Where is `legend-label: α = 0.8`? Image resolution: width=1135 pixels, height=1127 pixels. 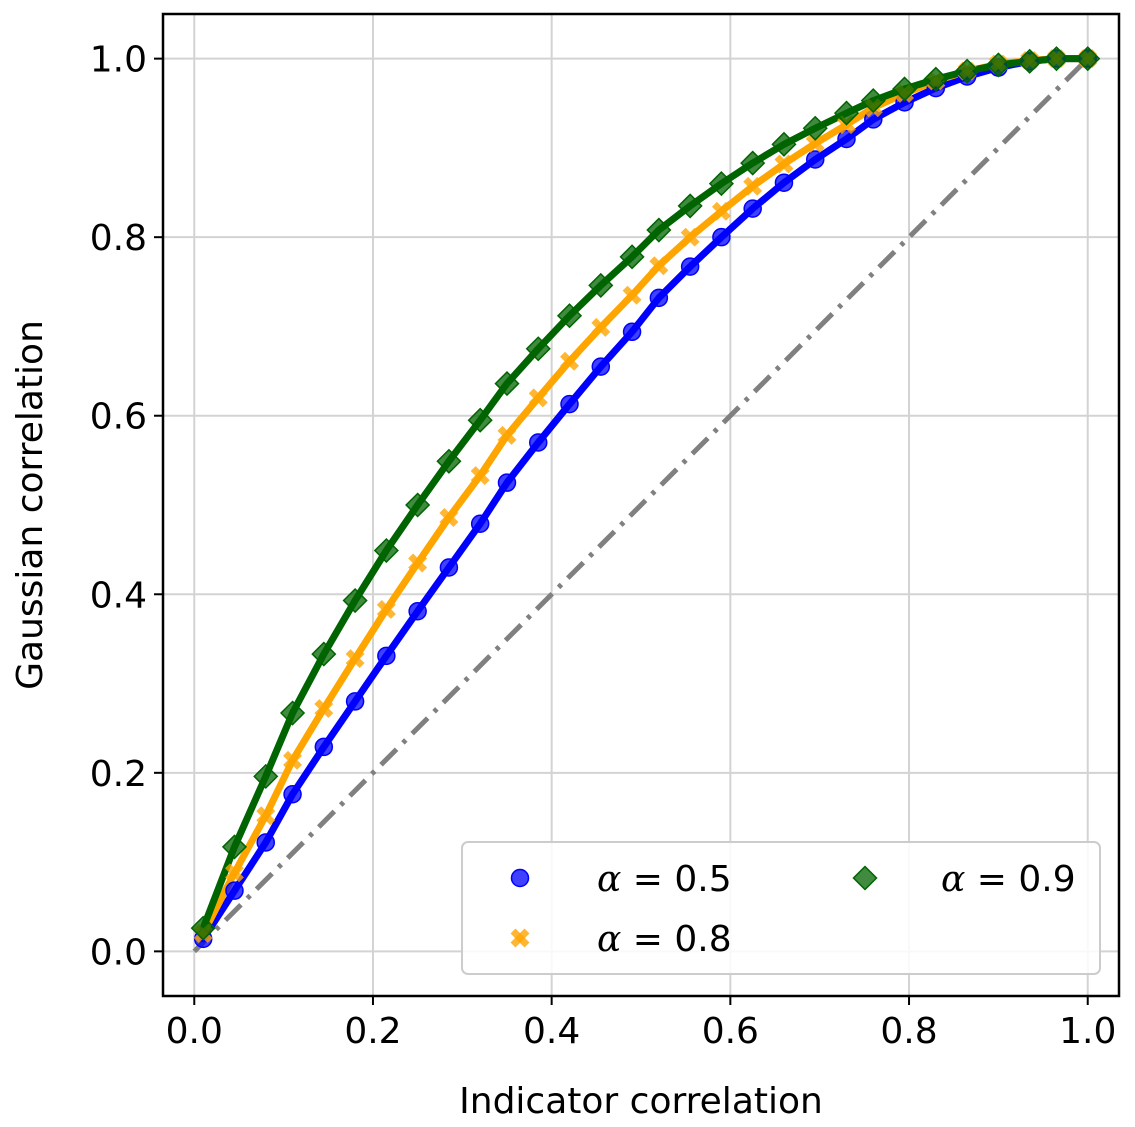
legend-label: α = 0.8 is located at coordinates (664, 939).